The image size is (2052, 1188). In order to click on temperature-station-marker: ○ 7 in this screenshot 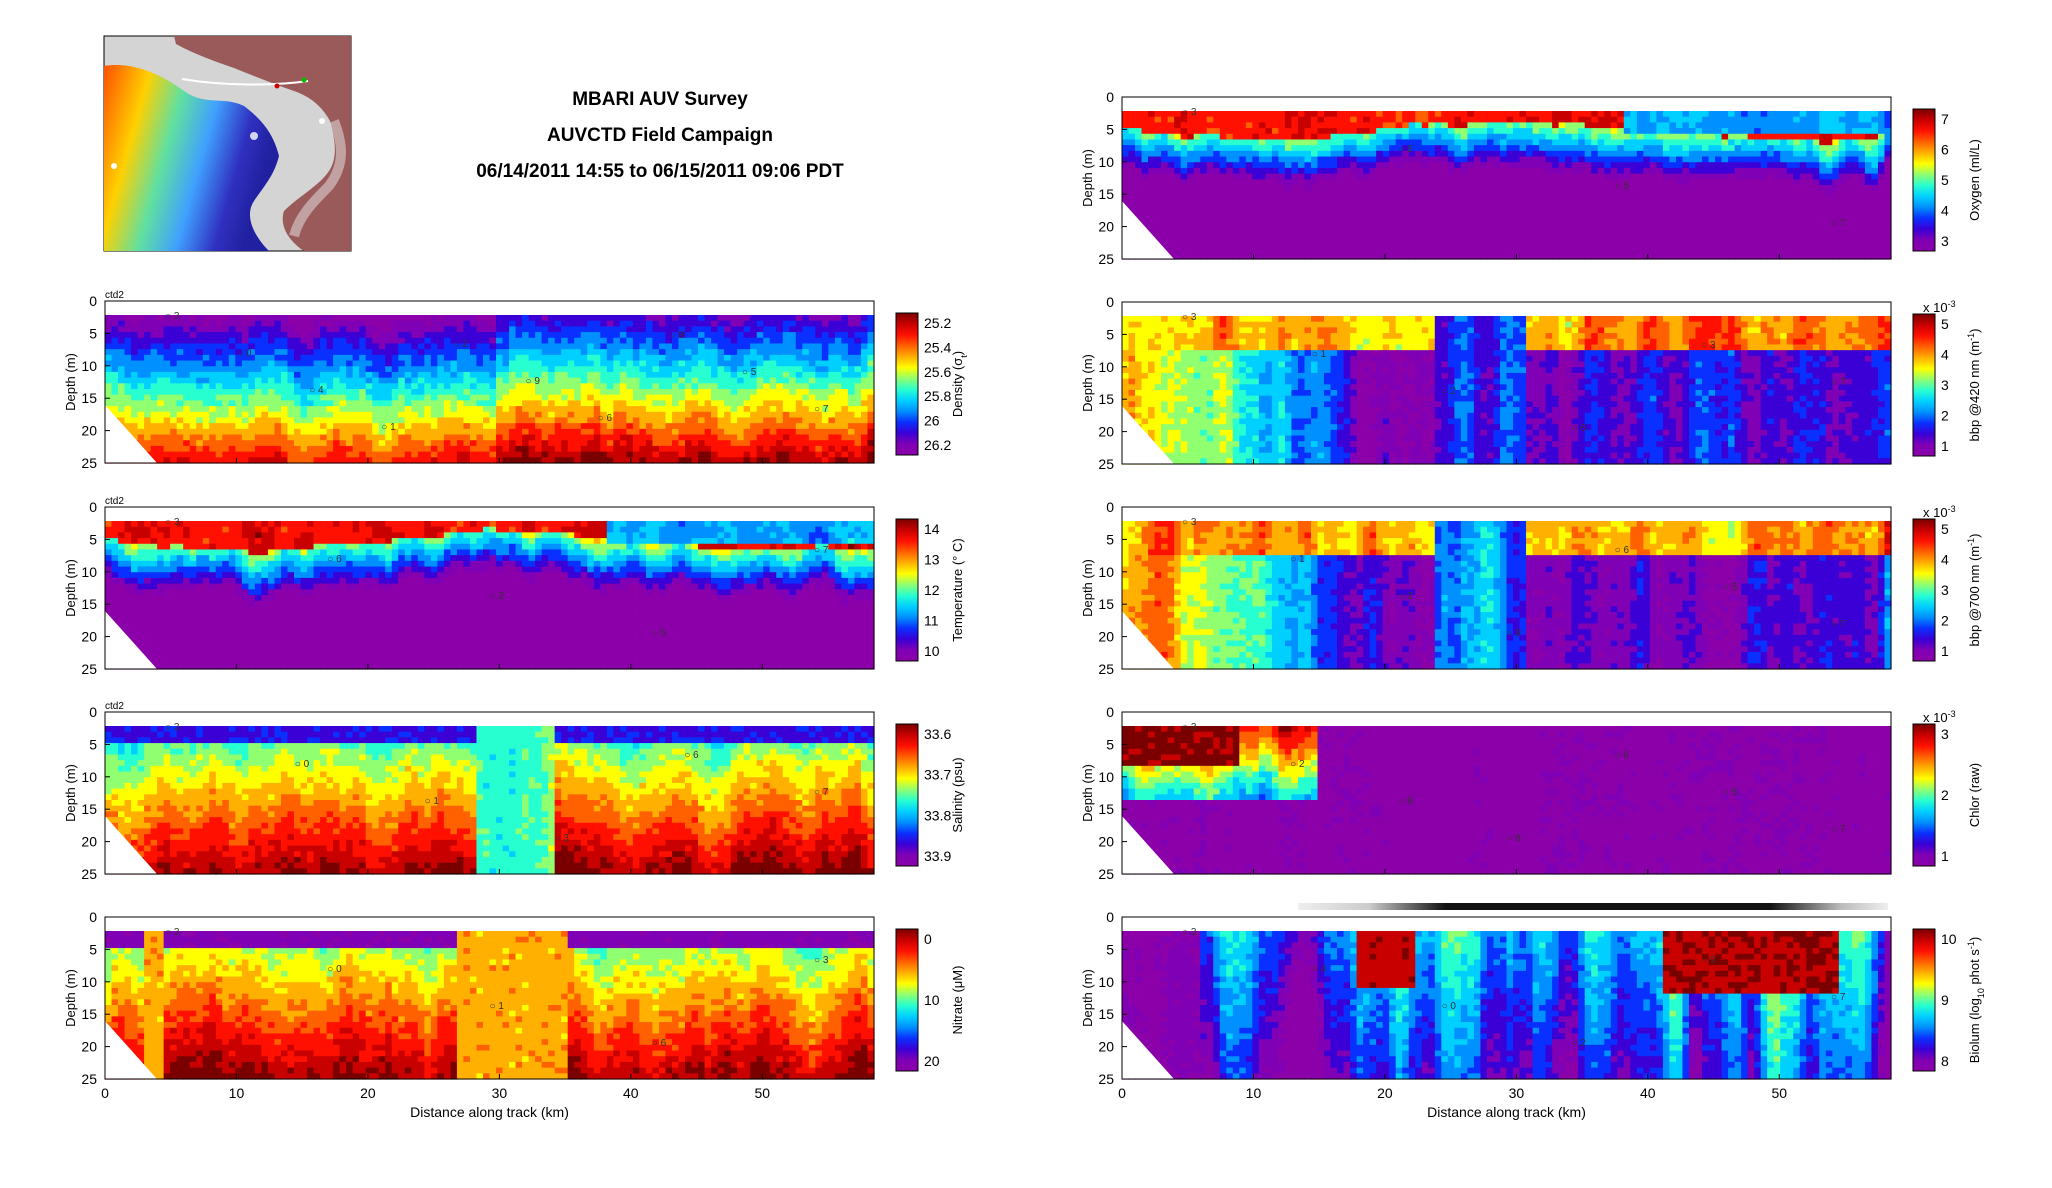, I will do `click(821, 550)`.